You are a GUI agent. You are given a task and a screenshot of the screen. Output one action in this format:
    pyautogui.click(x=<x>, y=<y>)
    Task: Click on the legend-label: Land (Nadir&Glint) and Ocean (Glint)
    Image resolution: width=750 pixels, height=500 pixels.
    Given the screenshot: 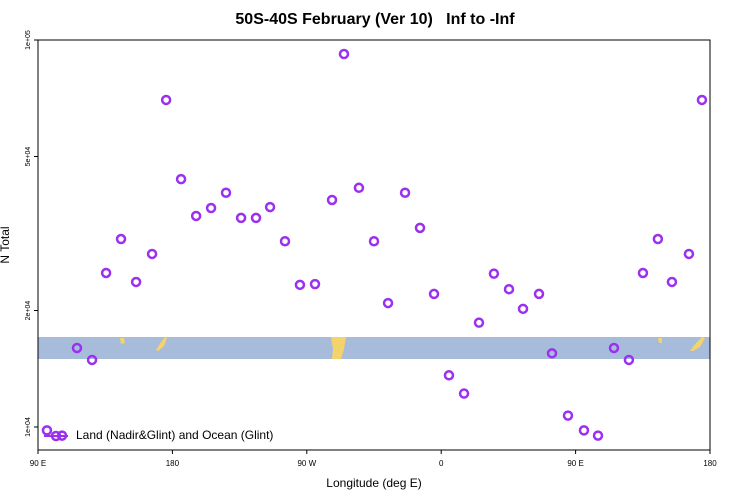 What is the action you would take?
    pyautogui.click(x=174, y=435)
    